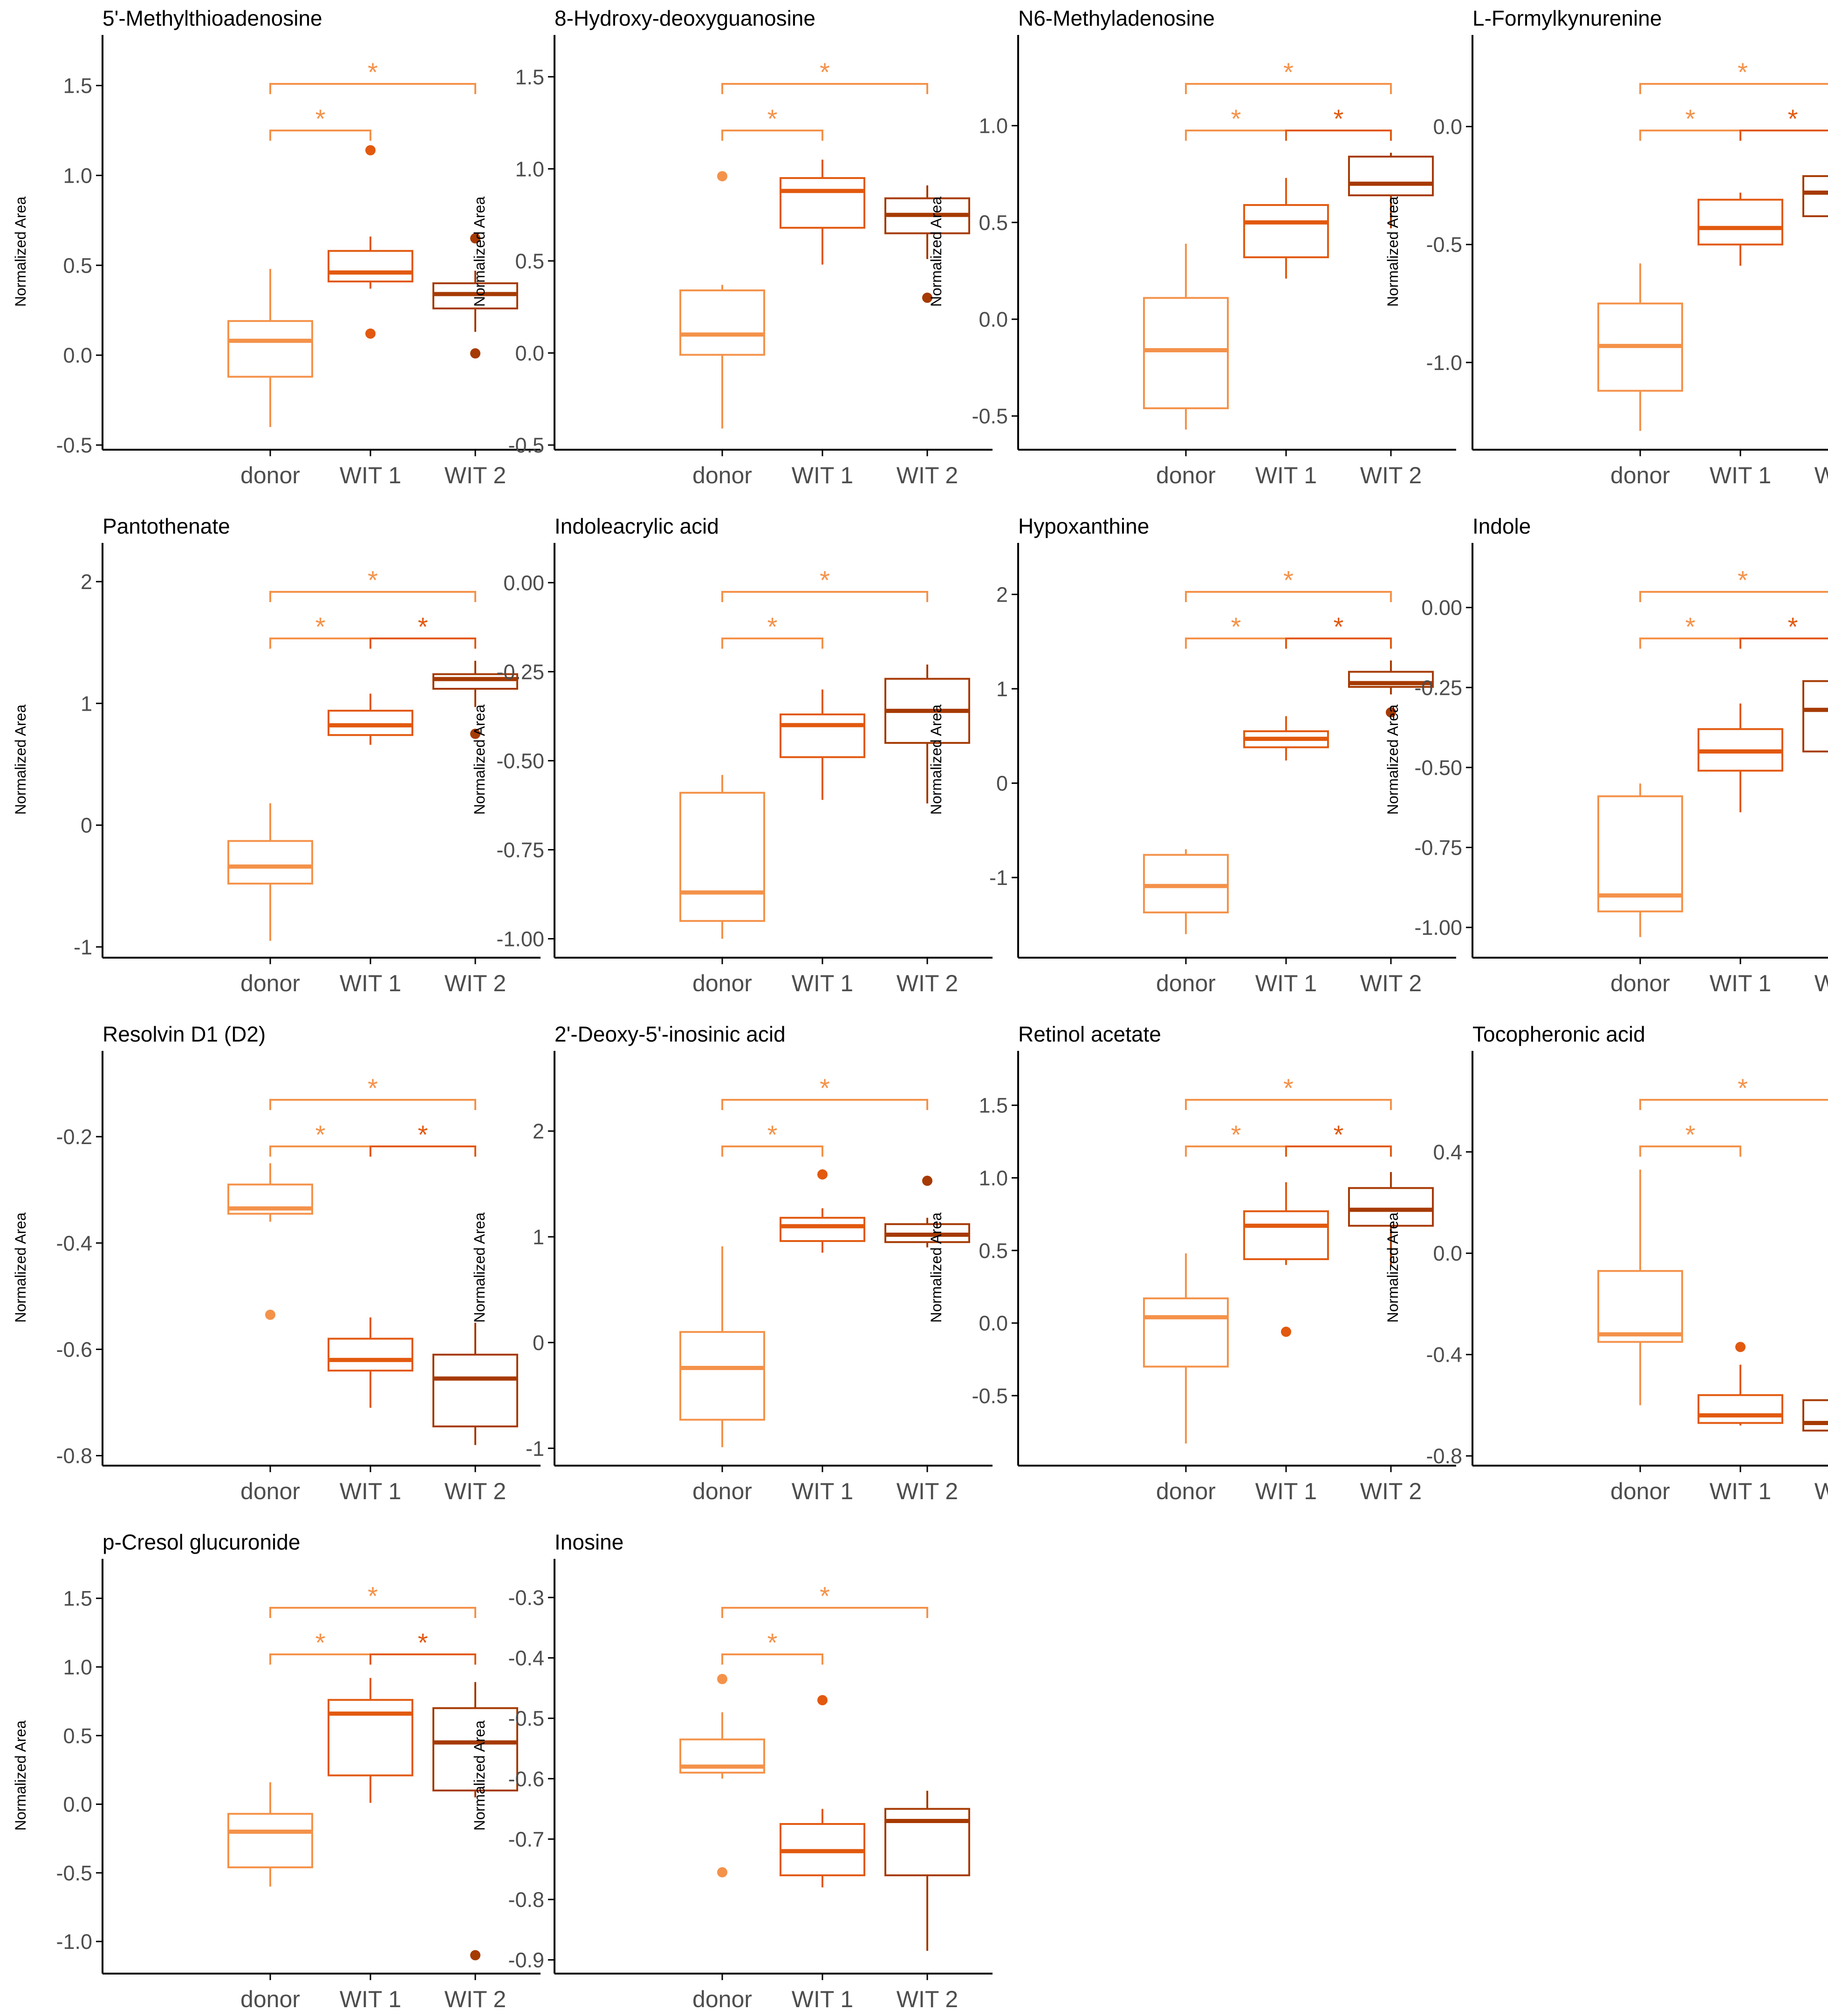 The image size is (1828, 2016). What do you see at coordinates (74, 1456) in the screenshot?
I see `y-tick-label: -0.8` at bounding box center [74, 1456].